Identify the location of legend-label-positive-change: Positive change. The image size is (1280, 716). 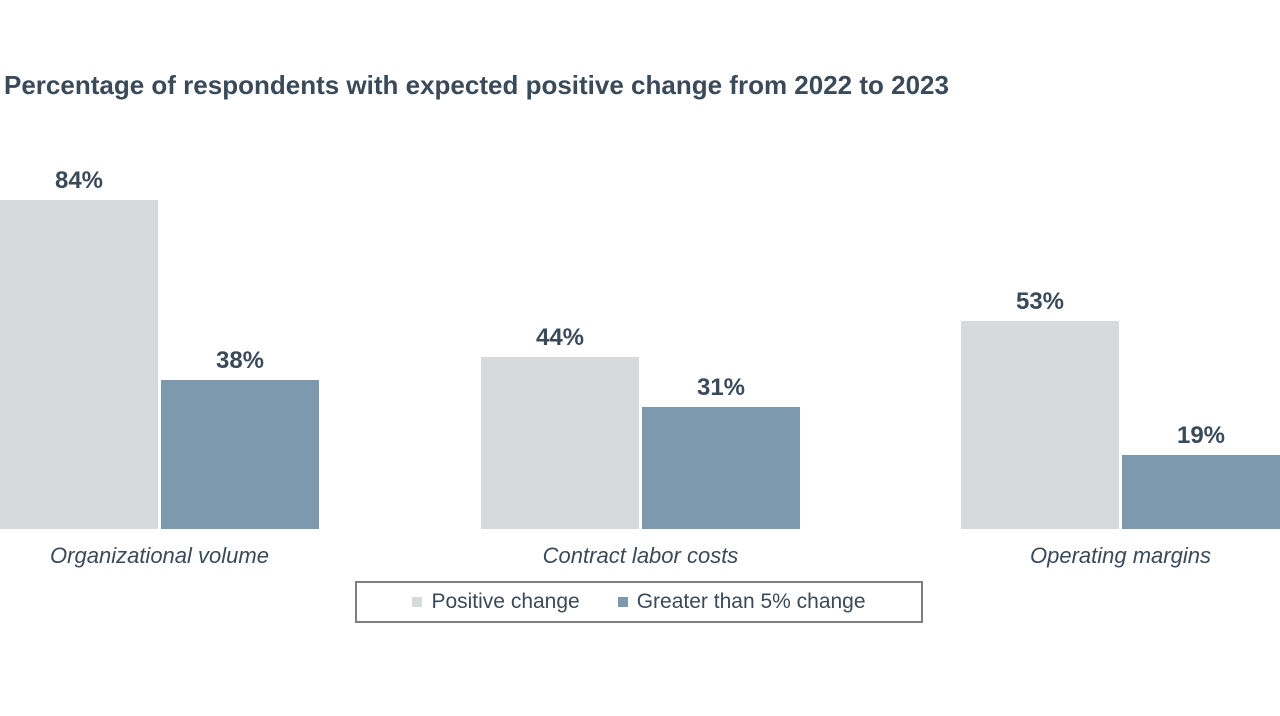
(505, 601).